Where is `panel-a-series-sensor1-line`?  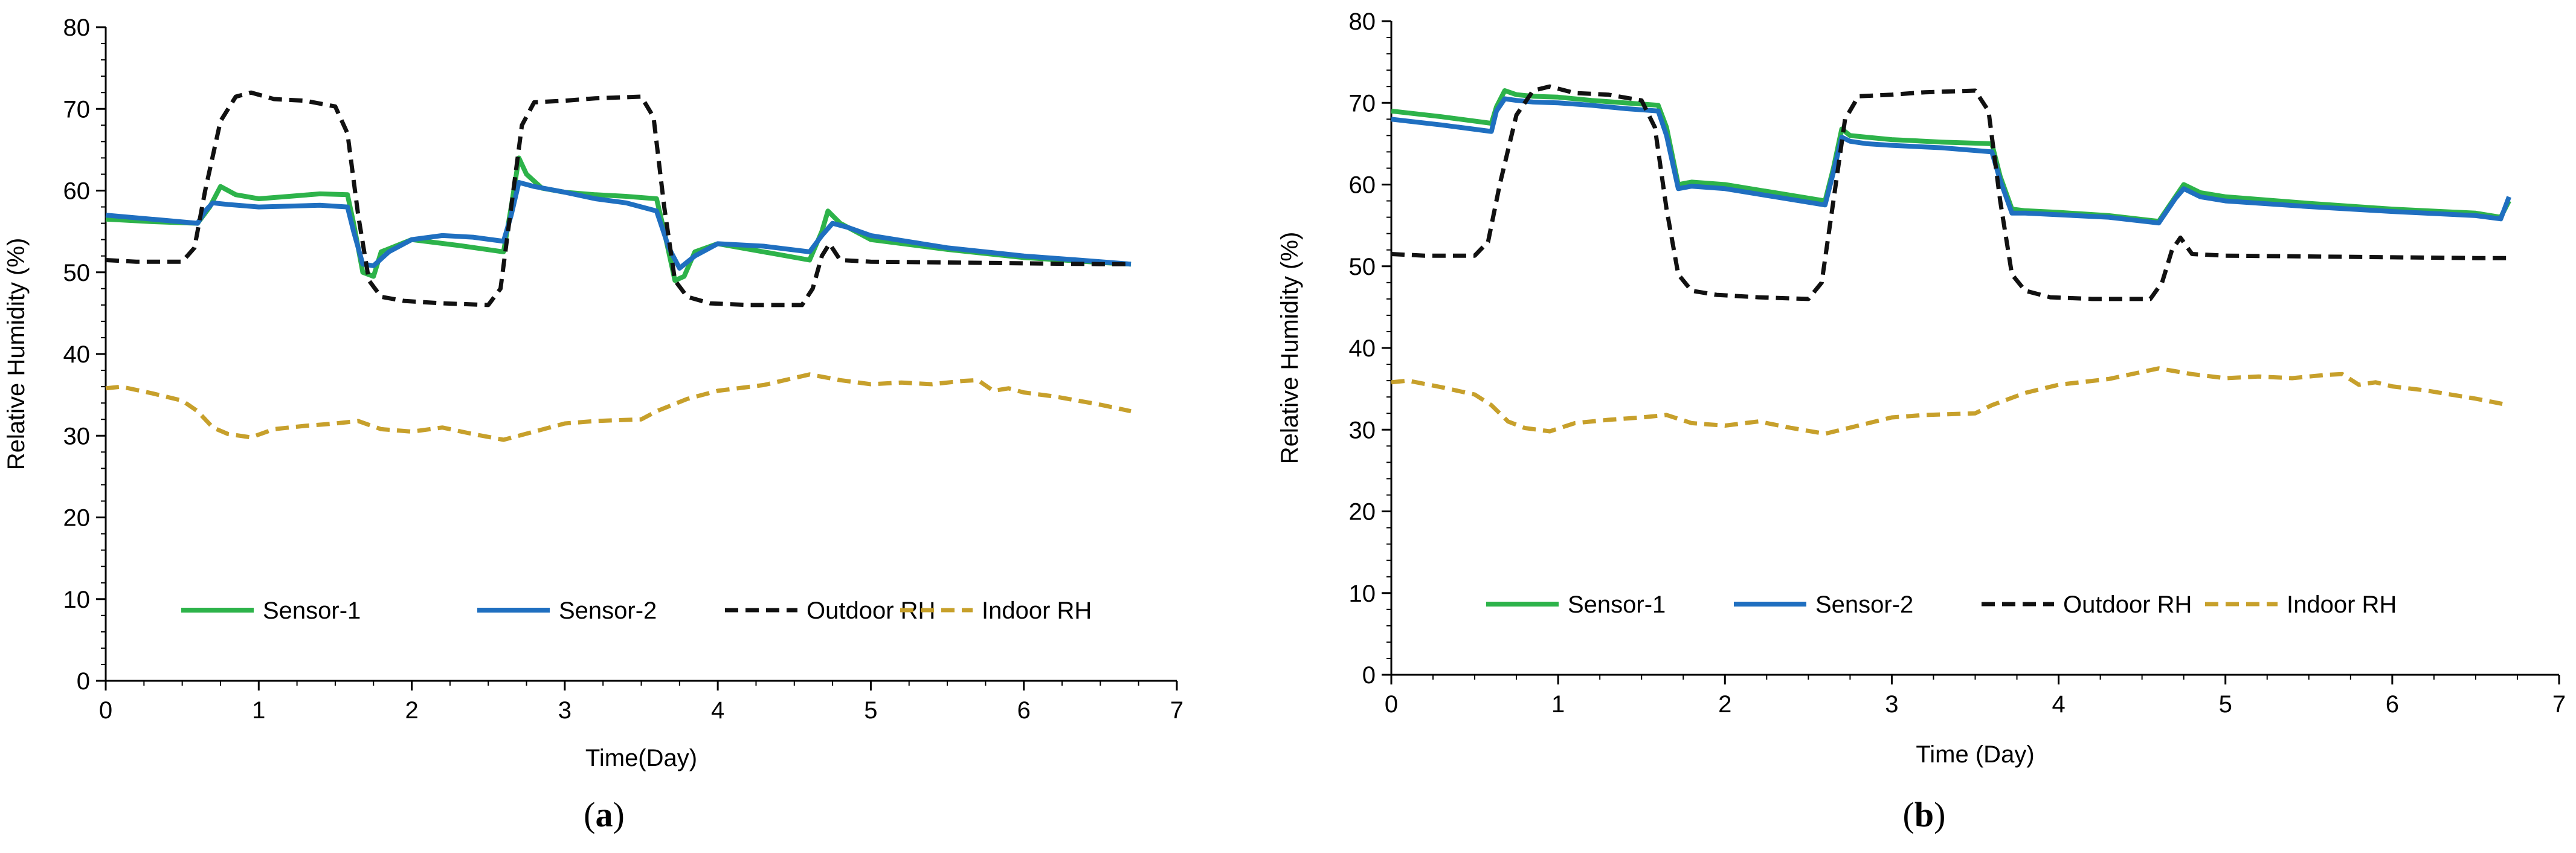
panel-a-series-sensor1-line is located at coordinates (618, 219).